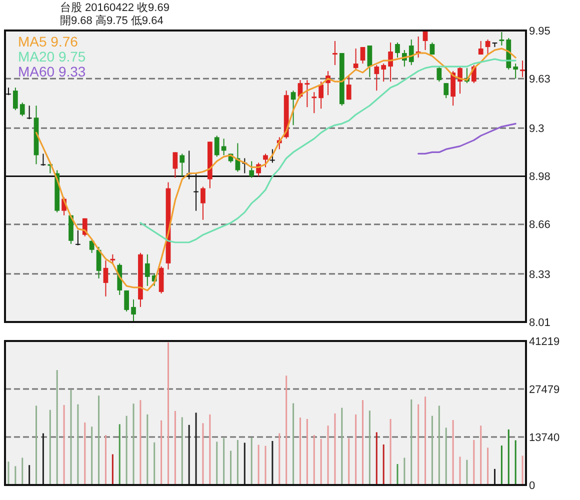 The width and height of the screenshot is (580, 500). What do you see at coordinates (544, 438) in the screenshot?
I see `y-tick-label: 13740` at bounding box center [544, 438].